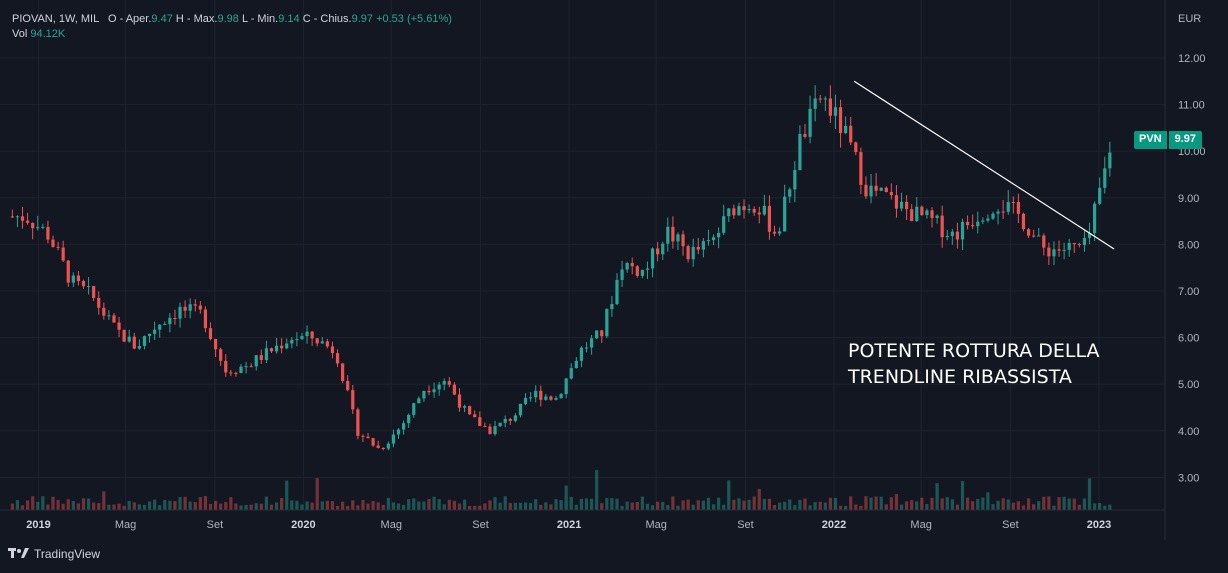 The image size is (1228, 573). Describe the element at coordinates (289, 19) in the screenshot. I see `low-value: 9.14` at that location.